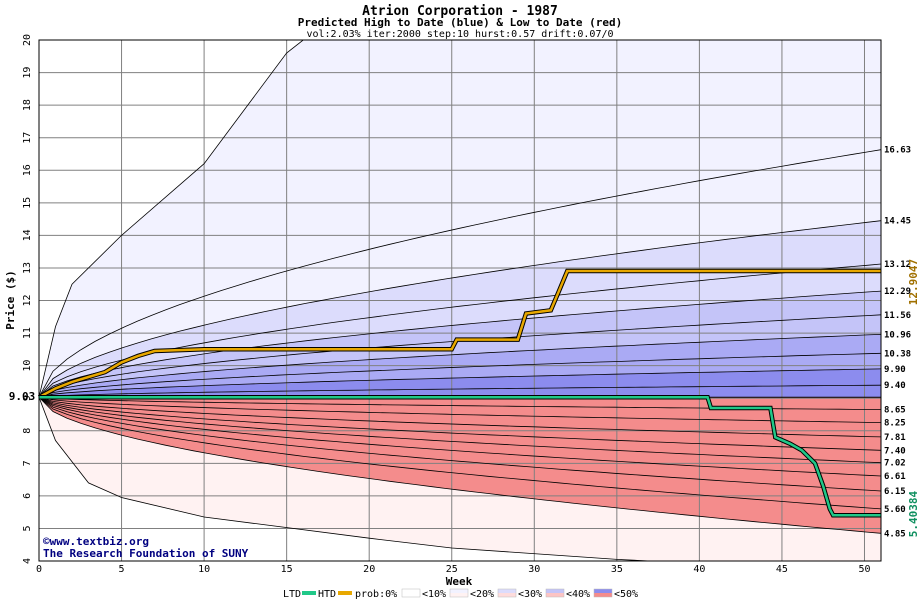 The width and height of the screenshot is (920, 600). Describe the element at coordinates (895, 510) in the screenshot. I see `end-value-label: 5.60` at that location.